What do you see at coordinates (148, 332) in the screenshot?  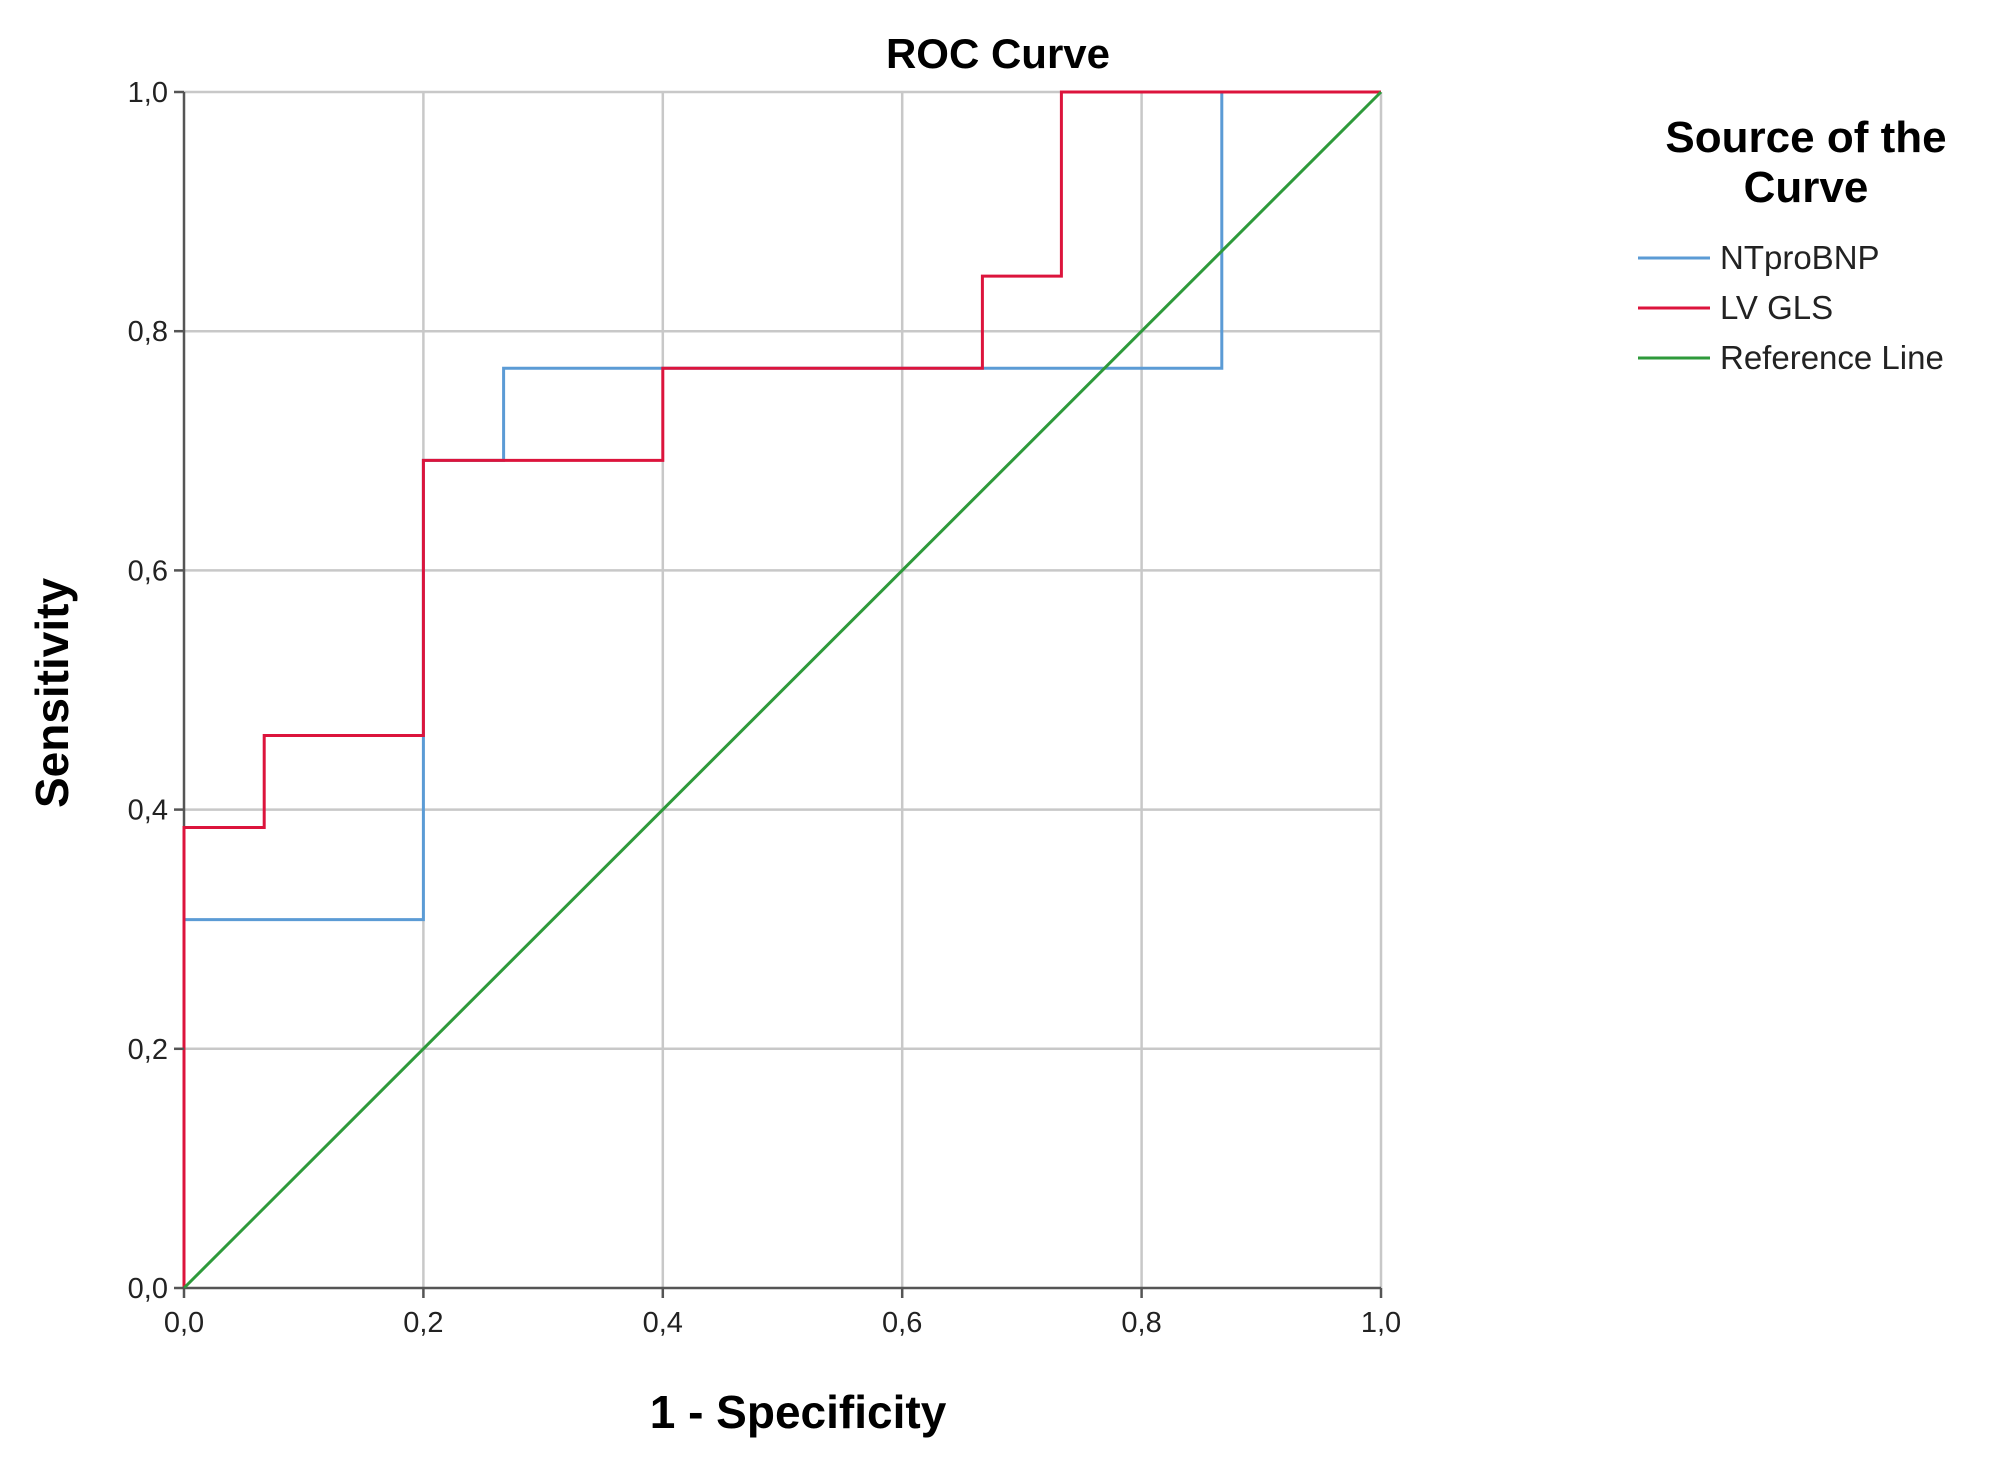 I see `y-tick-label: 0,8` at bounding box center [148, 332].